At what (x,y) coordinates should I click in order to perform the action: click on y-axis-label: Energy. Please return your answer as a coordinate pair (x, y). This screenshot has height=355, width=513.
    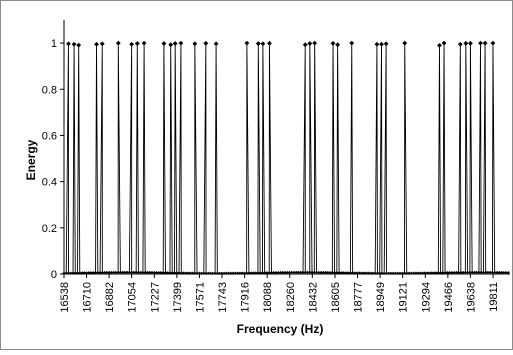
    Looking at the image, I should click on (31, 159).